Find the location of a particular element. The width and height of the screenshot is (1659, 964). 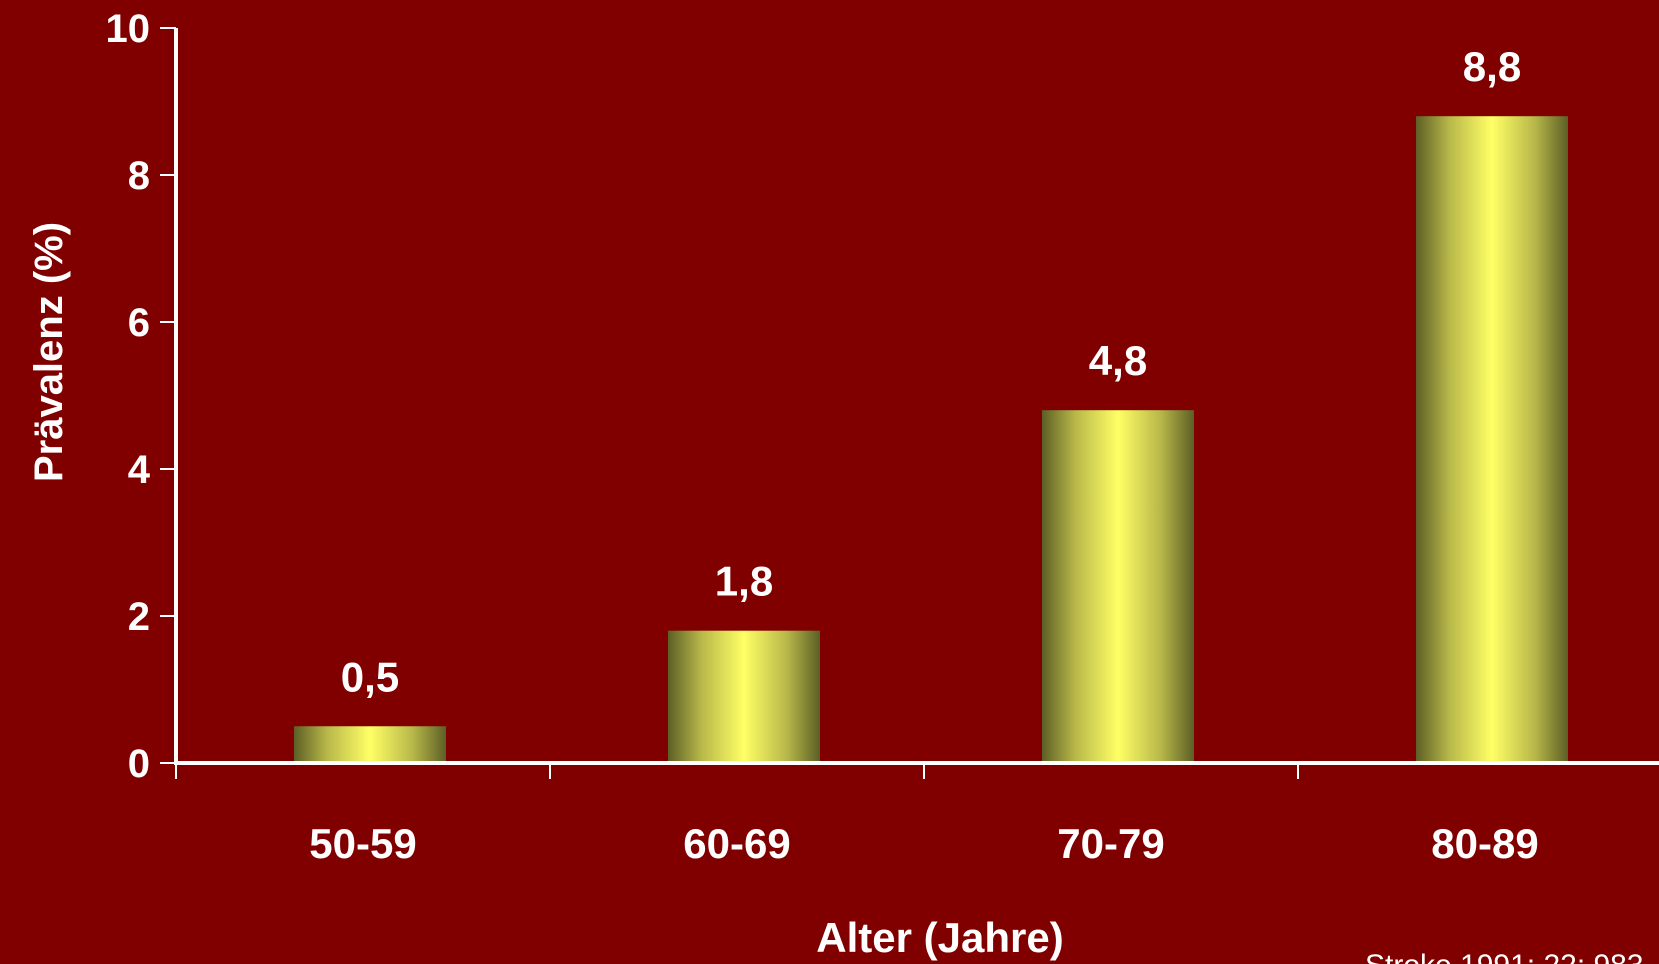

y-tick-label-0: 0 is located at coordinates (139, 764).